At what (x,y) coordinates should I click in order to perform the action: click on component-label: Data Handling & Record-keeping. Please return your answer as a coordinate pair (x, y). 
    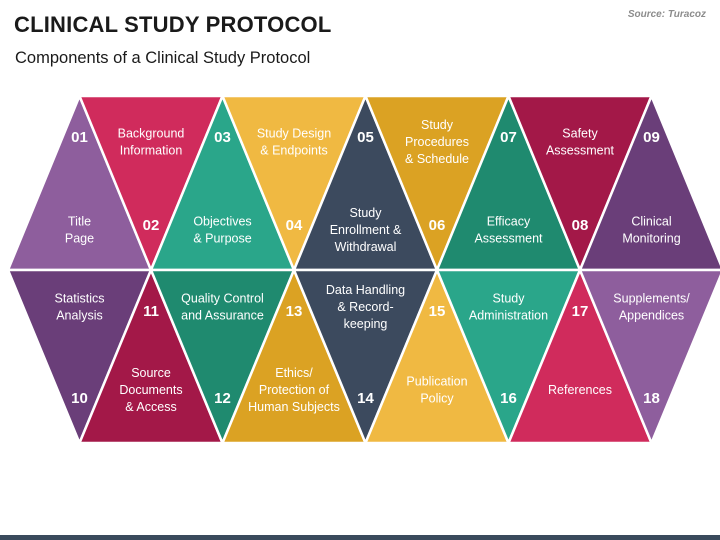
    Looking at the image, I should click on (365, 307).